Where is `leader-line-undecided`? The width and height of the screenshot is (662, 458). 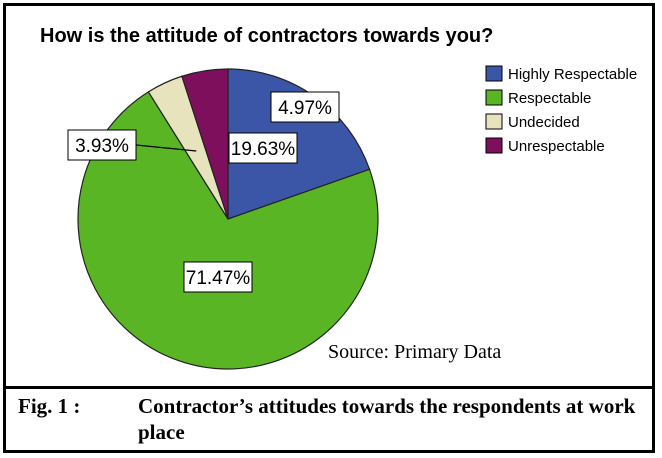
leader-line-undecided is located at coordinates (166, 148).